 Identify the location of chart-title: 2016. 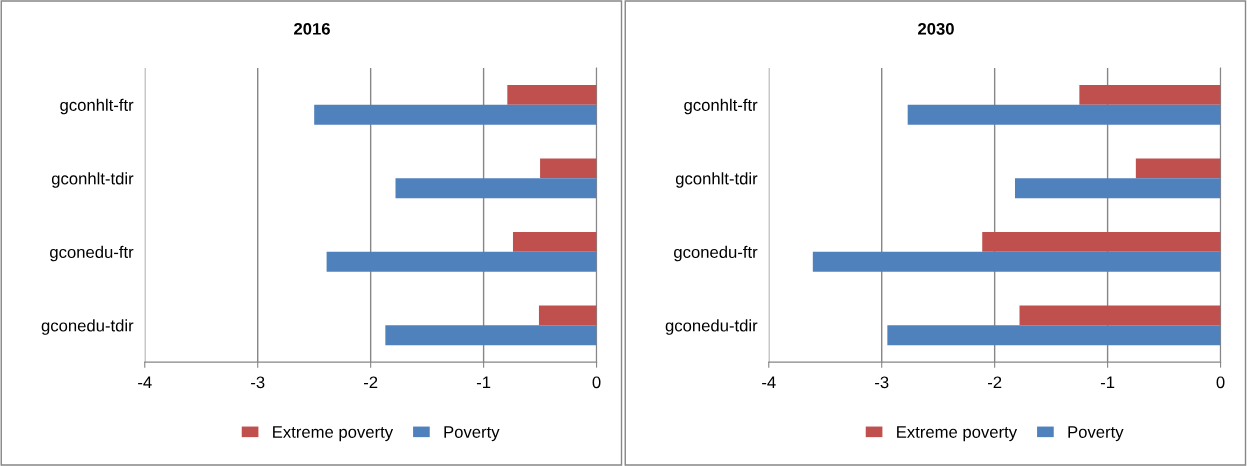
(312, 28).